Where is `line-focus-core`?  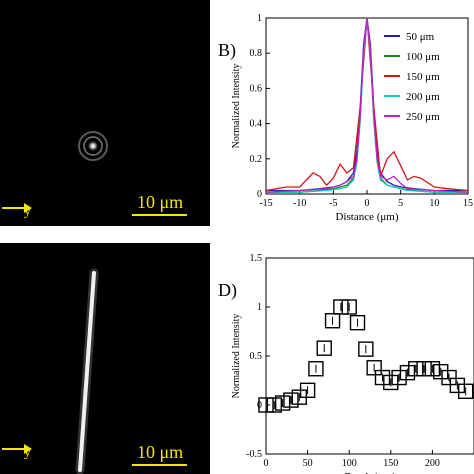
line-focus-core is located at coordinates (87, 371).